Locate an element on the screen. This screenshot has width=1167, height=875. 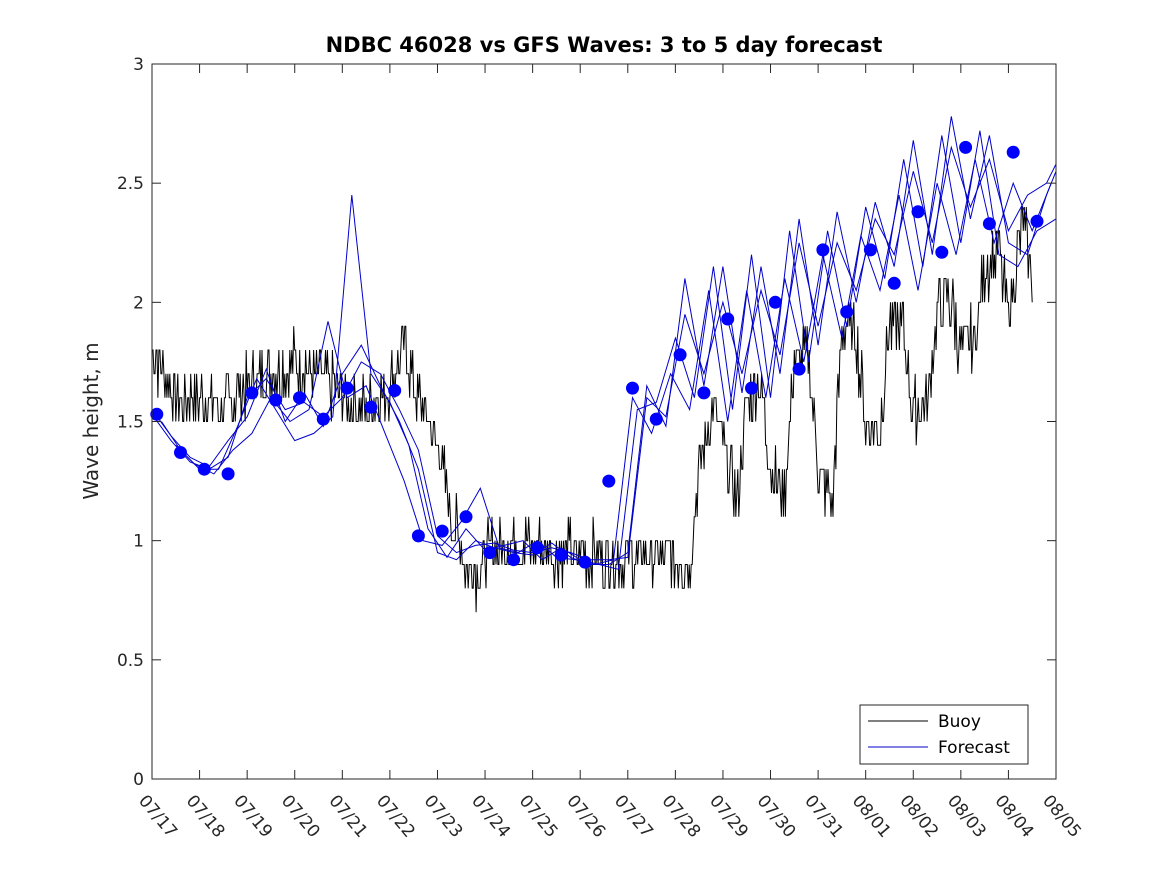
legend-box is located at coordinates (944, 734).